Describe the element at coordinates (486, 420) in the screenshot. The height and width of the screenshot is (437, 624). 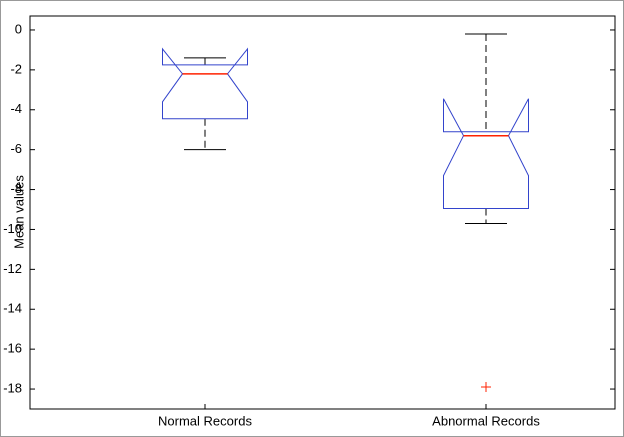
I see `x-tick-label: Abnormal Records` at that location.